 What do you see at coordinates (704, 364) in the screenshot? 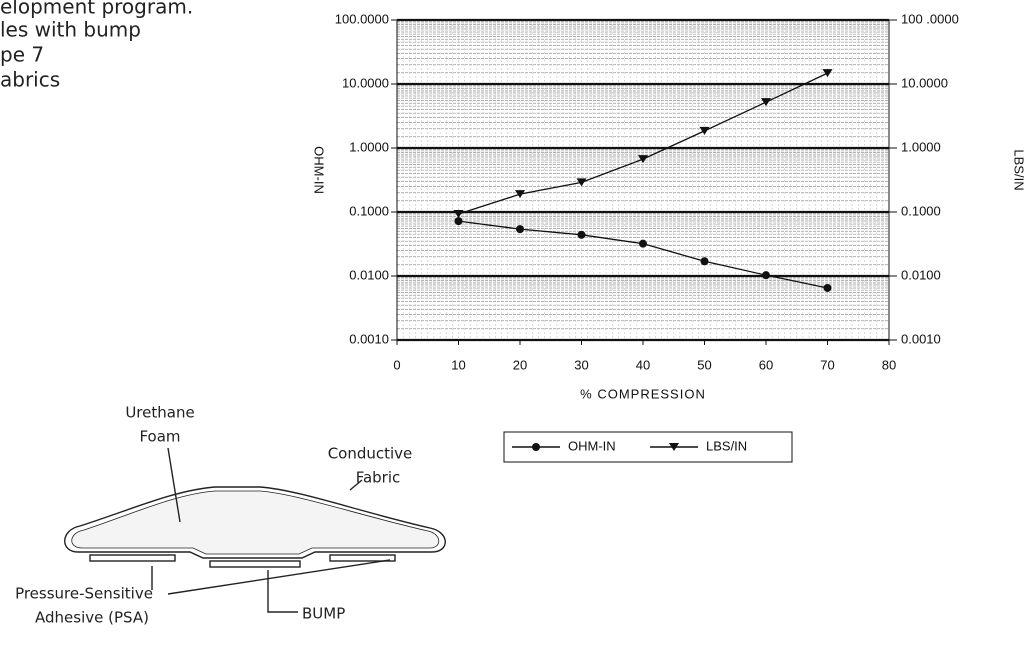
I see `x-tick-label: 50` at bounding box center [704, 364].